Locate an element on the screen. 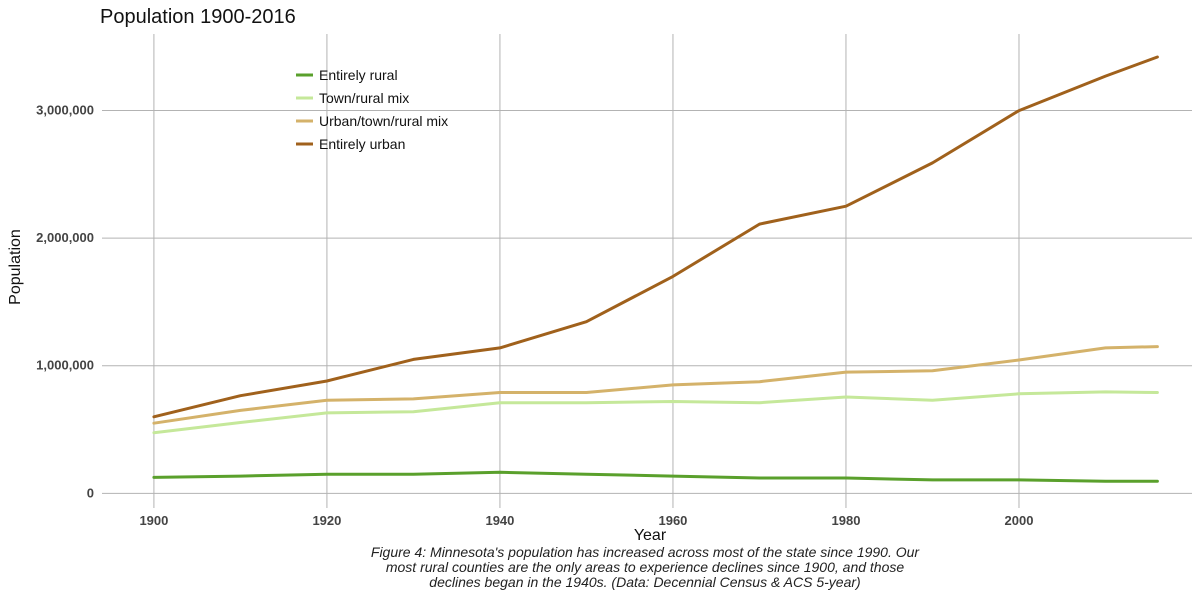 Image resolution: width=1200 pixels, height=600 pixels. x-tick-label: 1940 is located at coordinates (499, 520).